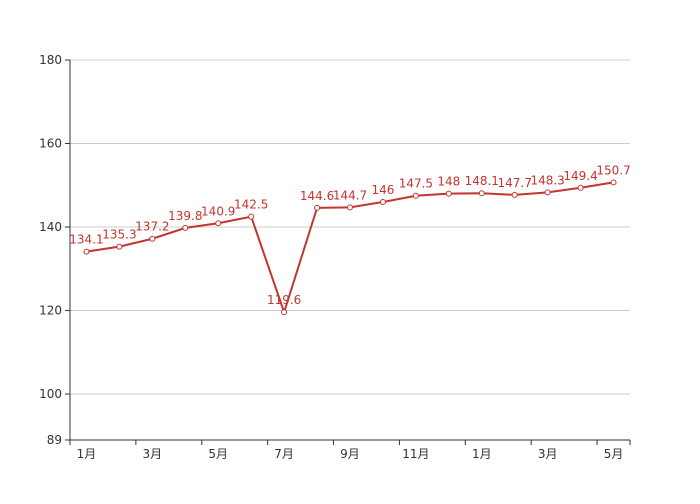 This screenshot has width=700, height=504. Describe the element at coordinates (350, 454) in the screenshot. I see `x-tick-label: 9月` at that location.